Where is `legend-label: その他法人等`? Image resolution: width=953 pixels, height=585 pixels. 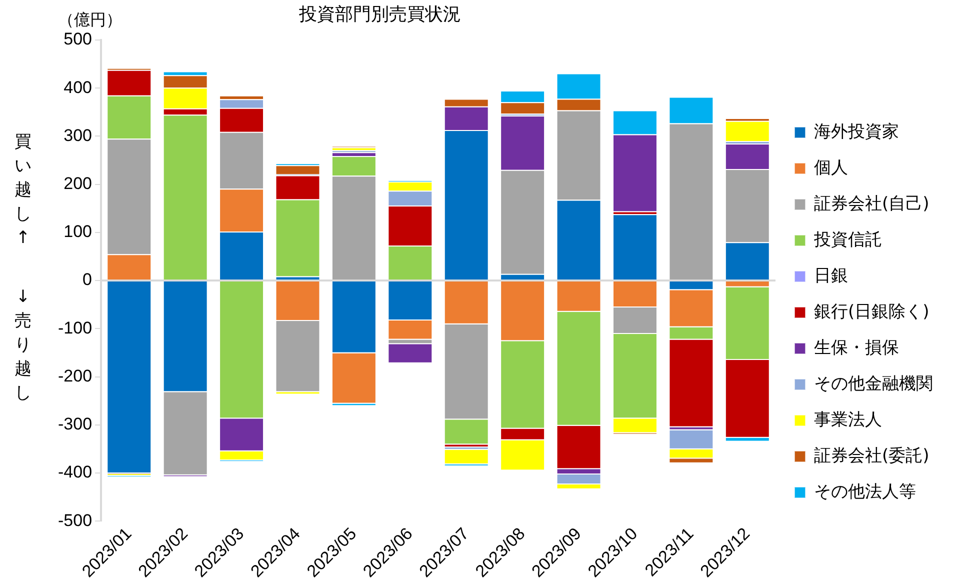 legend-label: その他法人等 is located at coordinates (865, 492).